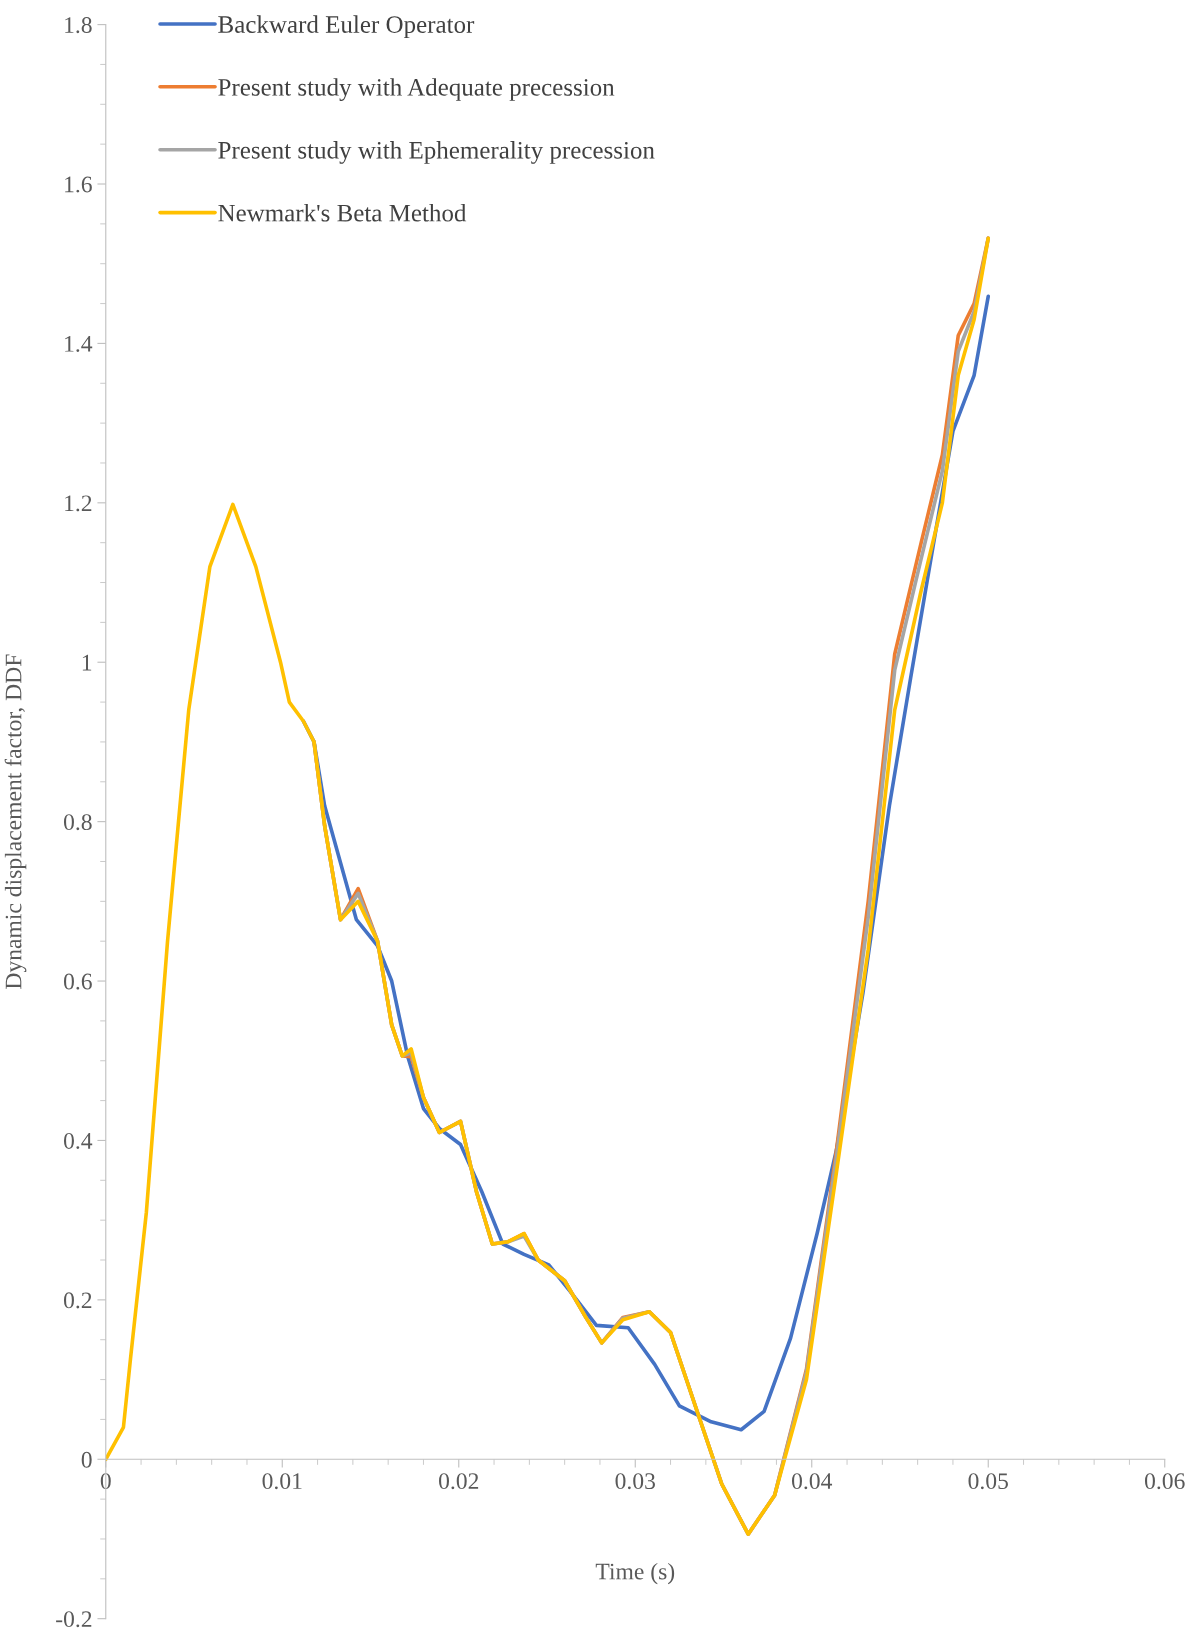 The height and width of the screenshot is (1640, 1202). Describe the element at coordinates (78, 184) in the screenshot. I see `y-tick-label: 1.6` at that location.